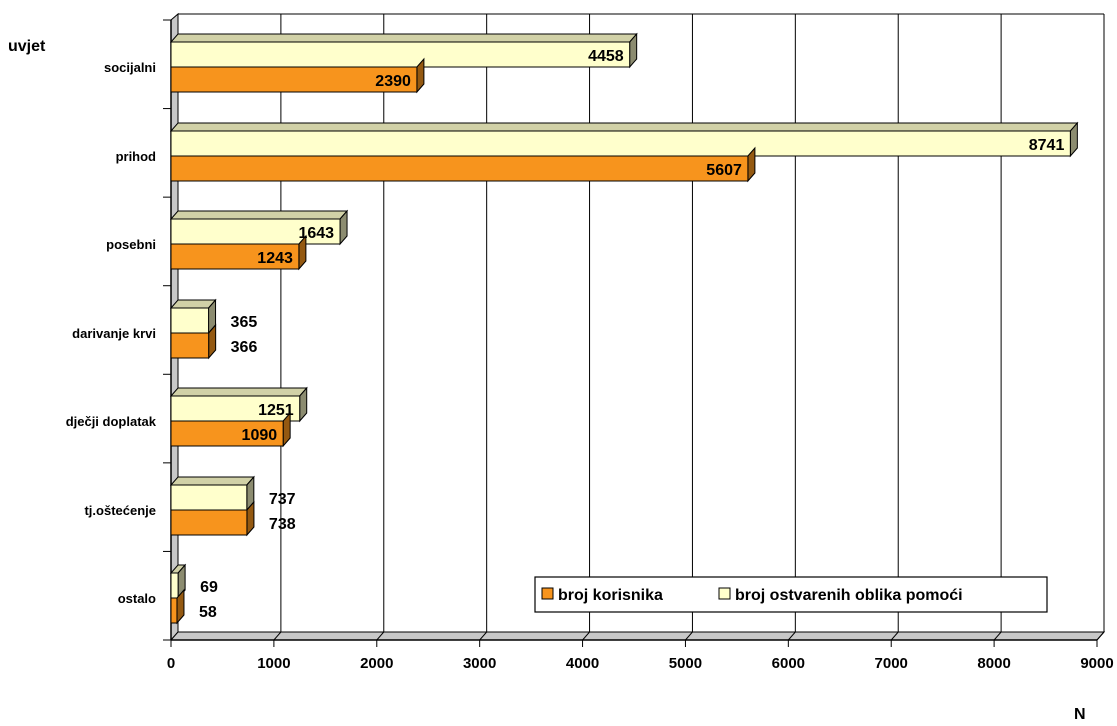 The image size is (1117, 726). I want to click on bar-broj-korisnika-djecji-doplatak, so click(230, 429).